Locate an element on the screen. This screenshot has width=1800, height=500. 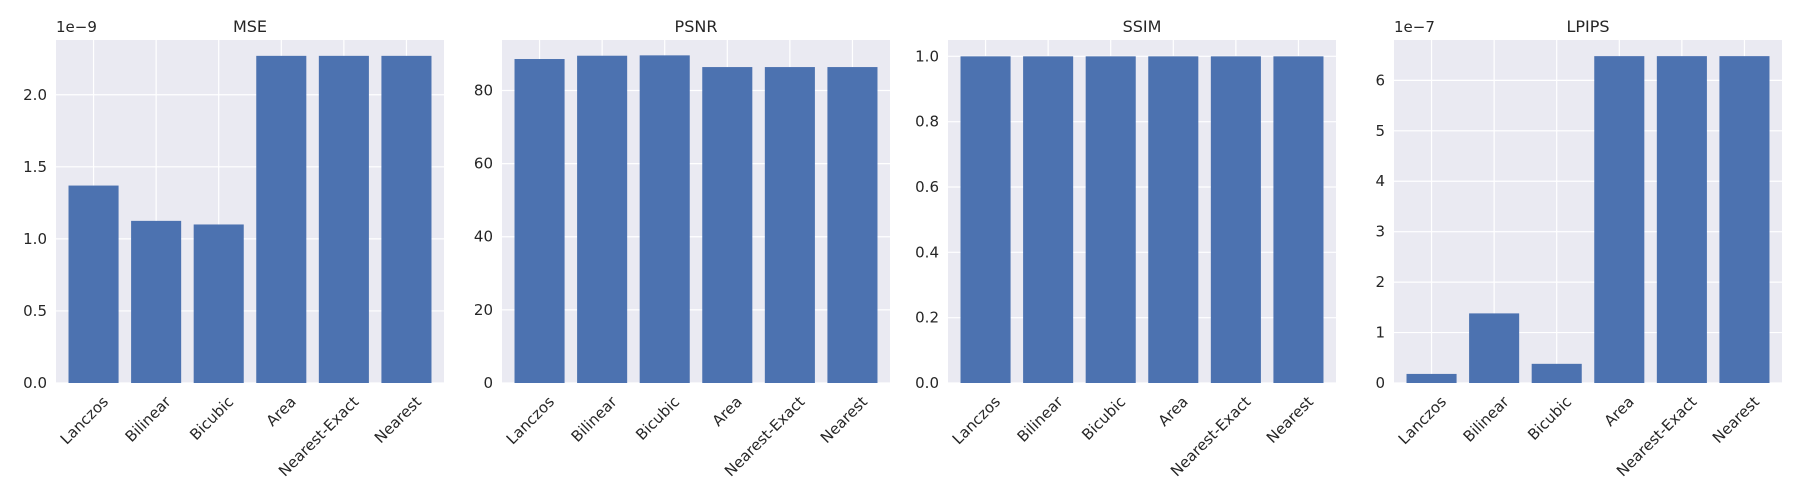
y-tick-label: 80 is located at coordinates (483, 90).